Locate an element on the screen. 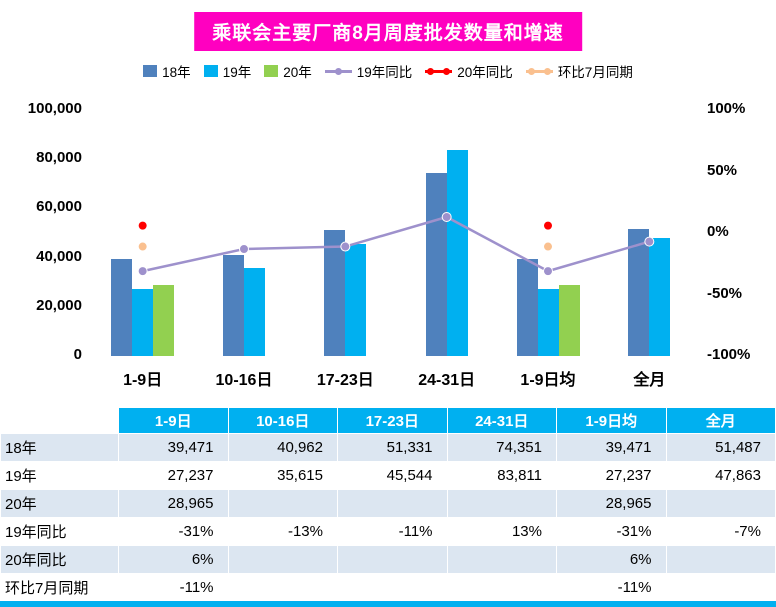  legend-item: 环比7月同期 is located at coordinates (579, 71).